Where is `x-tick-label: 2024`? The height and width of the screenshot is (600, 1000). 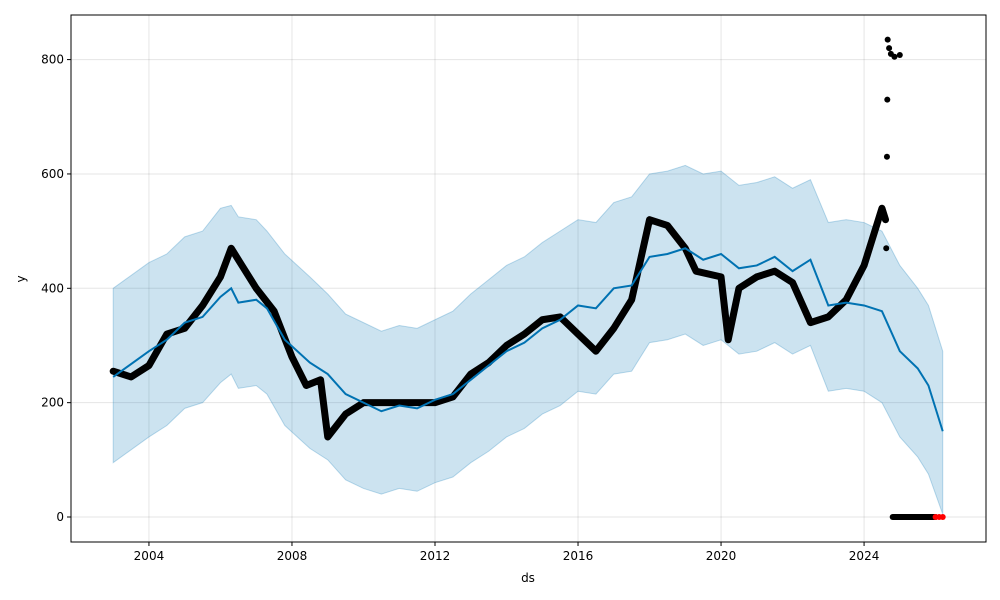 x-tick-label: 2024 is located at coordinates (864, 556).